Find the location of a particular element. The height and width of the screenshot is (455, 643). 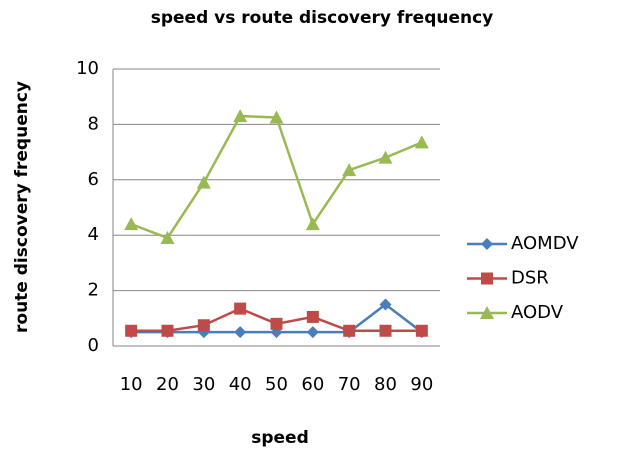

x-tick-label: 40 is located at coordinates (240, 384).